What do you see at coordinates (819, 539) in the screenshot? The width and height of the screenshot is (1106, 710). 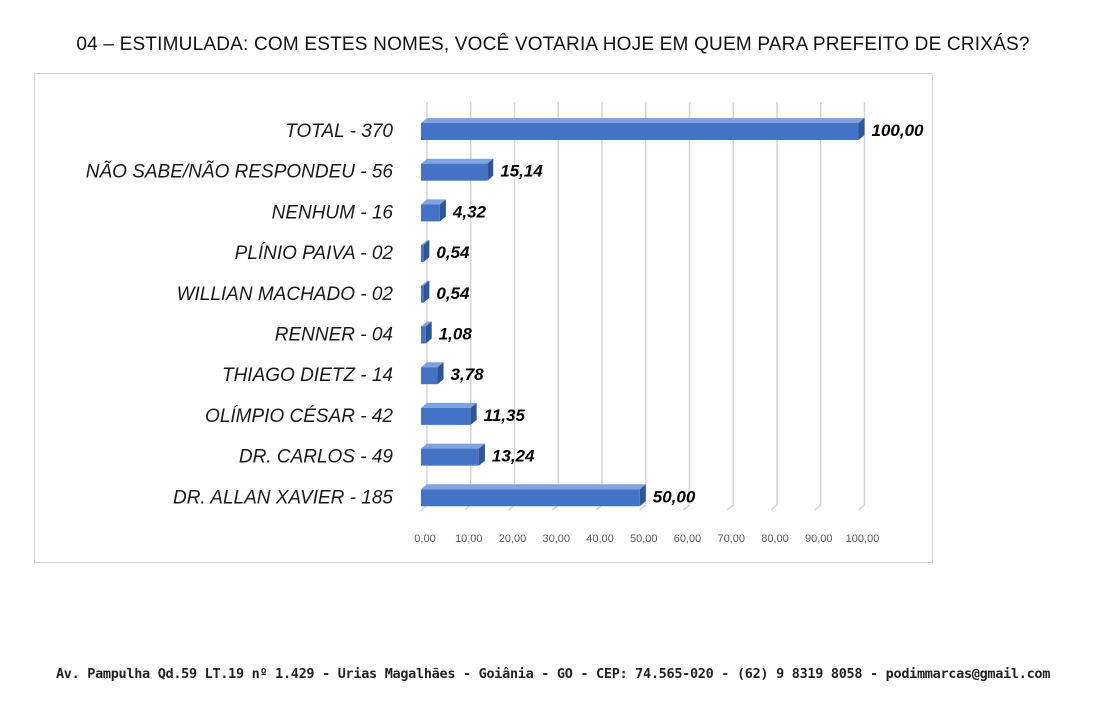 I see `x-tick-label: 90,00` at bounding box center [819, 539].